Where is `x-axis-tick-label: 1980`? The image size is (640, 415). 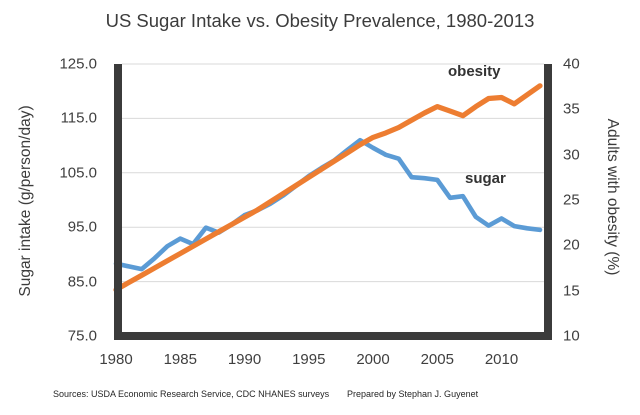
x-axis-tick-label: 1980 is located at coordinates (116, 359).